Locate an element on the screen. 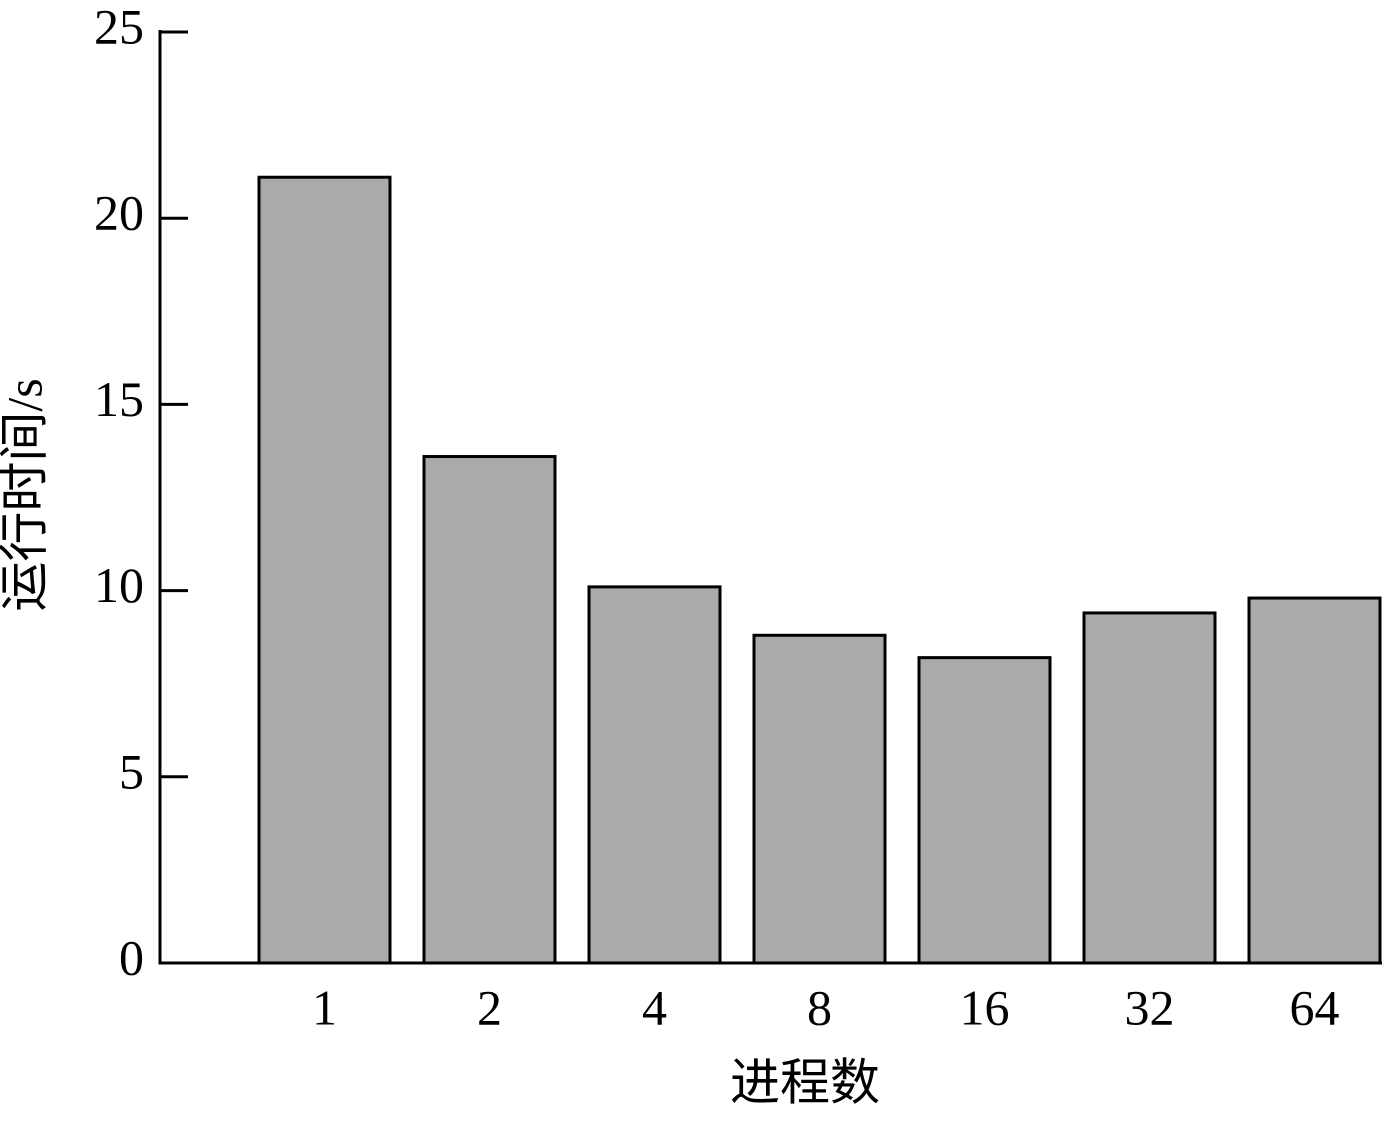 The width and height of the screenshot is (1384, 1127). y-tick-label: 10 is located at coordinates (119, 585).